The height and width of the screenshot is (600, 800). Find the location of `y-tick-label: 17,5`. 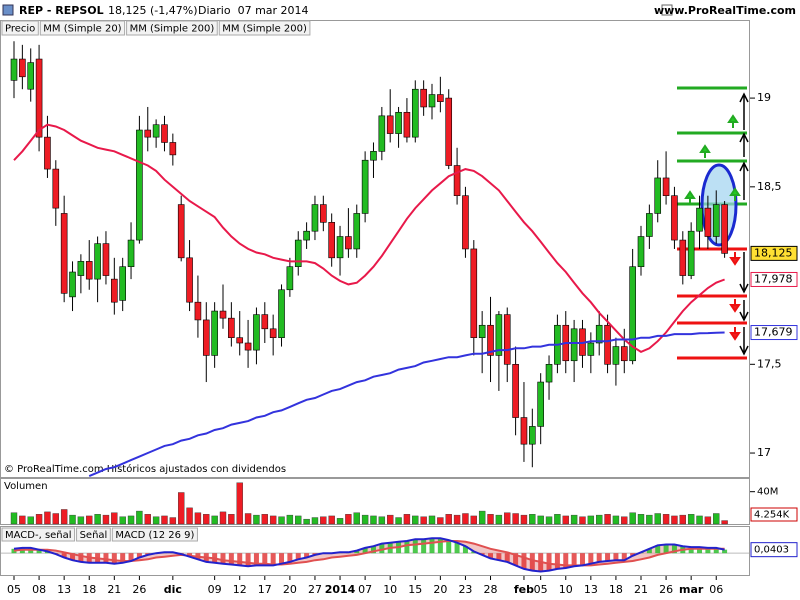

y-tick-label: 17,5 is located at coordinates (769, 363).